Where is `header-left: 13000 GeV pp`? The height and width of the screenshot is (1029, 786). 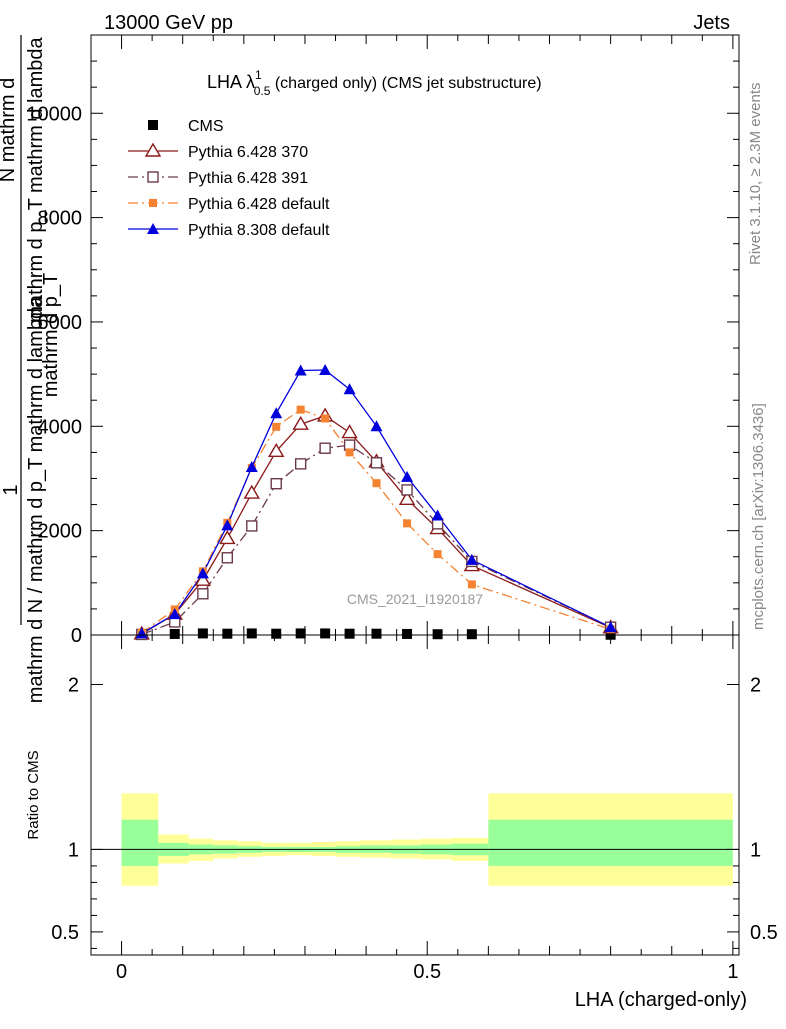 header-left: 13000 GeV pp is located at coordinates (168, 23).